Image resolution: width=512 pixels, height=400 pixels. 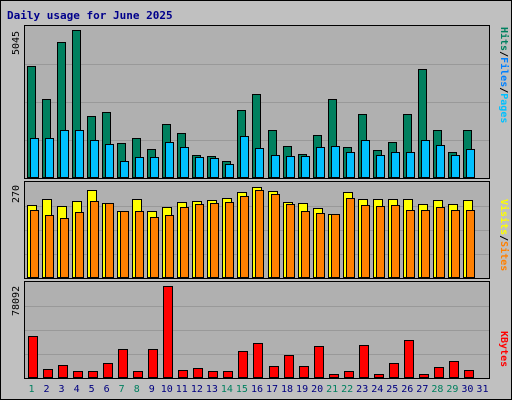 What do you see at coordinates (136, 389) in the screenshot?
I see `day-label: 8` at bounding box center [136, 389].